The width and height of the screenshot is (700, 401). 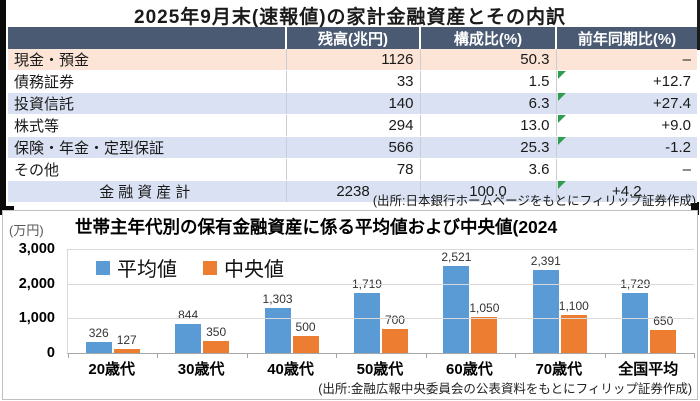 What do you see at coordinates (487, 38) in the screenshot?
I see `col-header-share: 構成比(%)` at bounding box center [487, 38].